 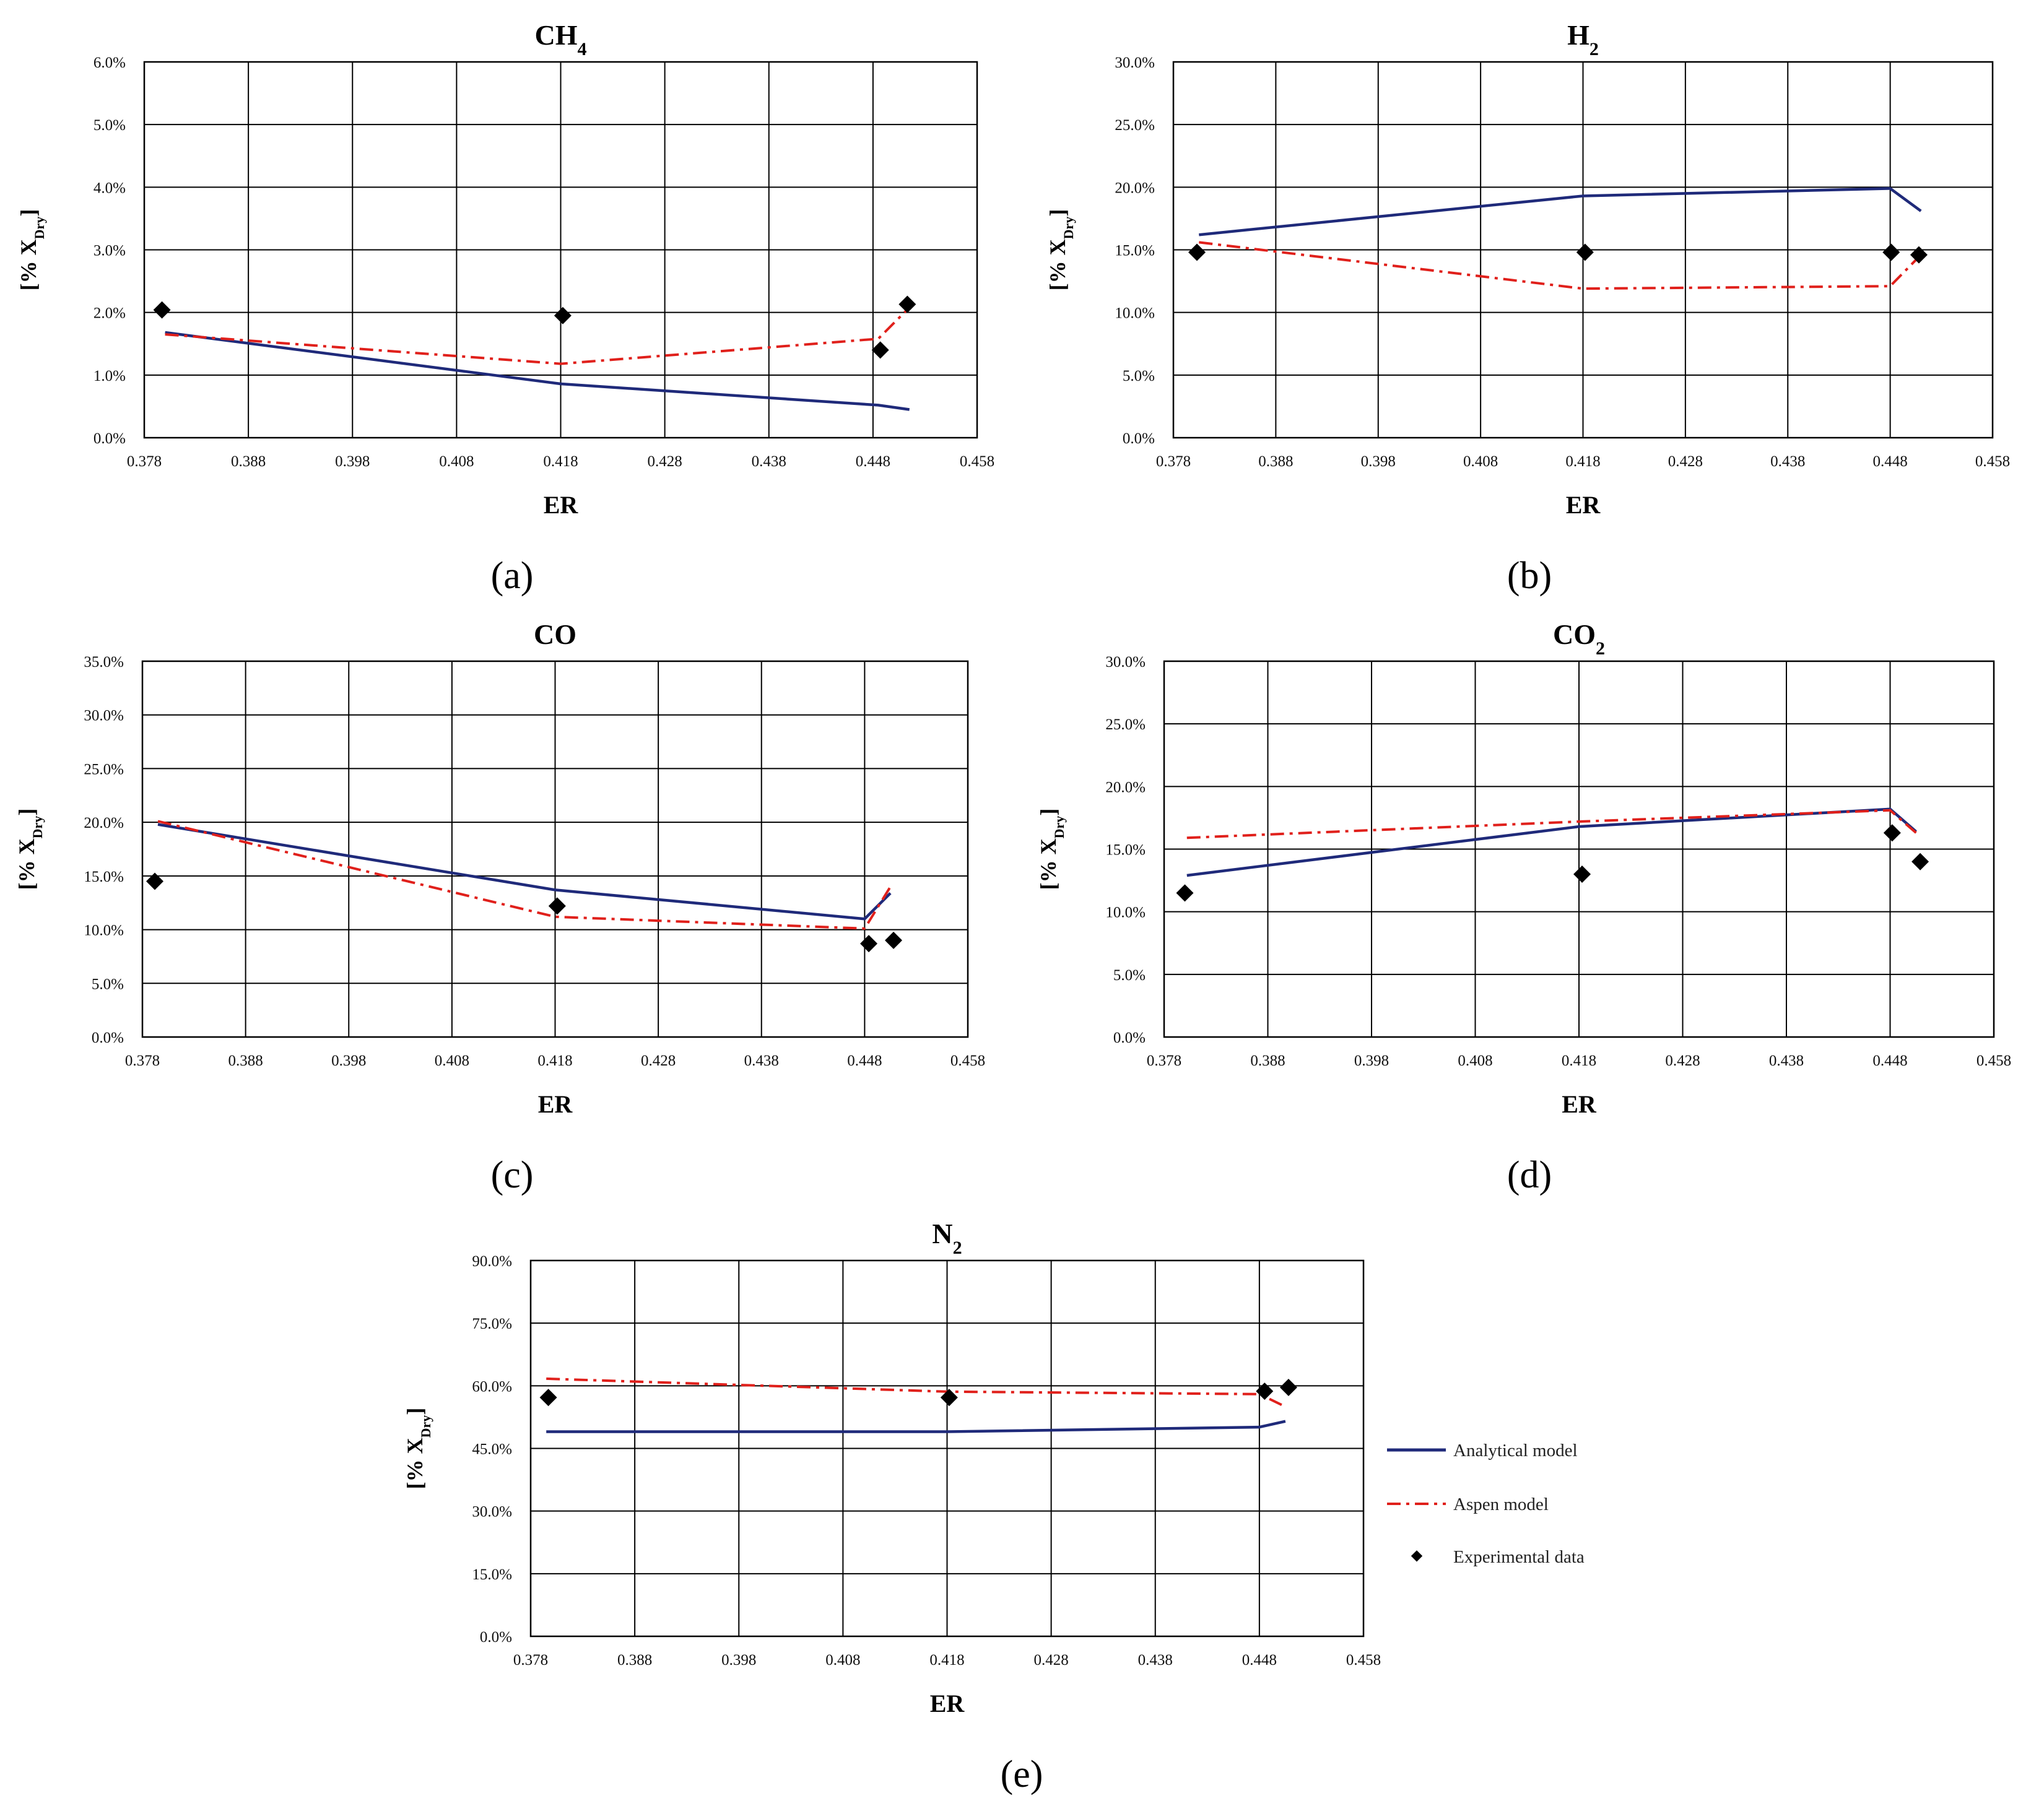 What do you see at coordinates (110, 62) in the screenshot?
I see `y-tick-label: 6.0%` at bounding box center [110, 62].